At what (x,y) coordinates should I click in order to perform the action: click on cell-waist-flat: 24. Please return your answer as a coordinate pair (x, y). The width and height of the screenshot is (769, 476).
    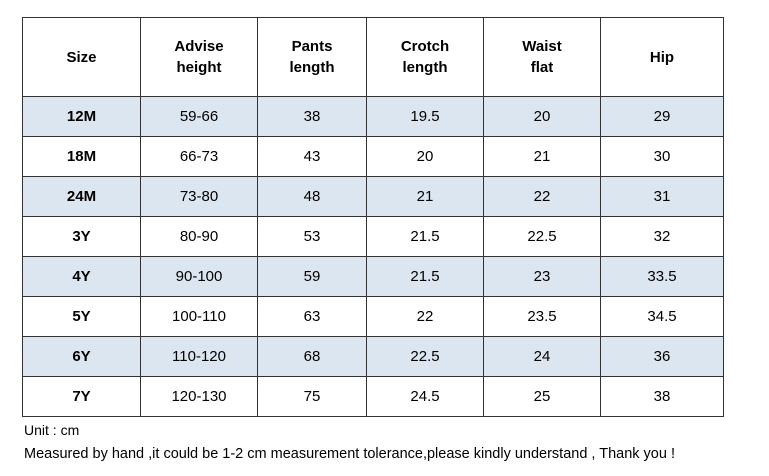
    Looking at the image, I should click on (542, 356).